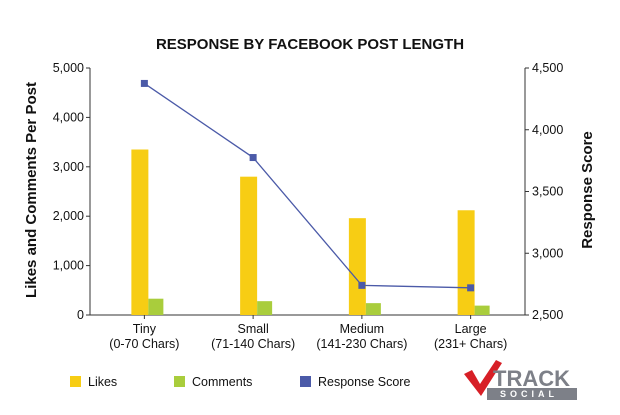 This screenshot has width=620, height=415. I want to click on logo-text-social: SOCIAL, so click(529, 394).